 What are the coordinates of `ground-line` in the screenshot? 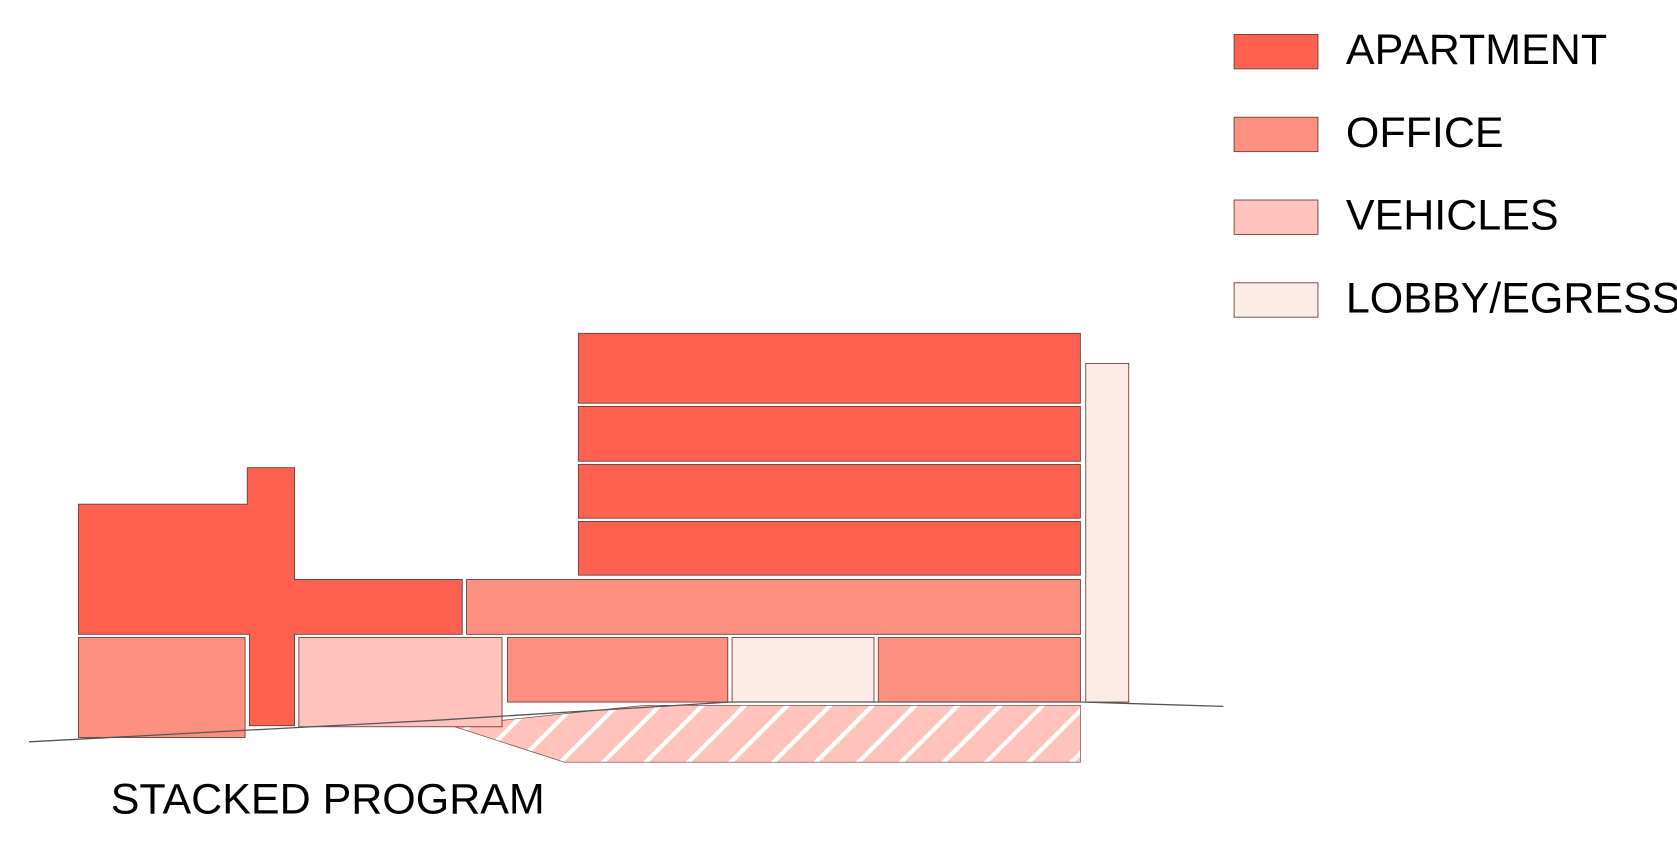 It's located at (626, 722).